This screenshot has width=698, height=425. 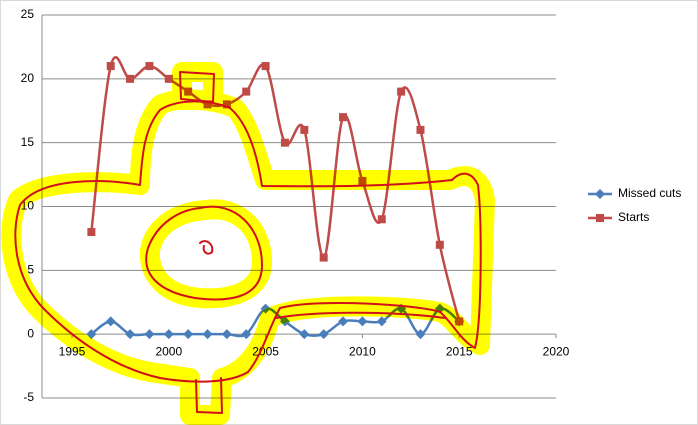 What do you see at coordinates (28, 14) in the screenshot?
I see `y-tick-label: 25` at bounding box center [28, 14].